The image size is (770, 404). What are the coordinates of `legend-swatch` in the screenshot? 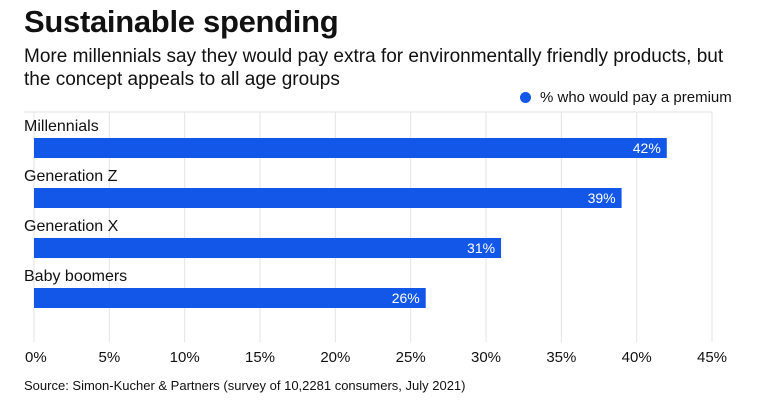 It's located at (525, 97).